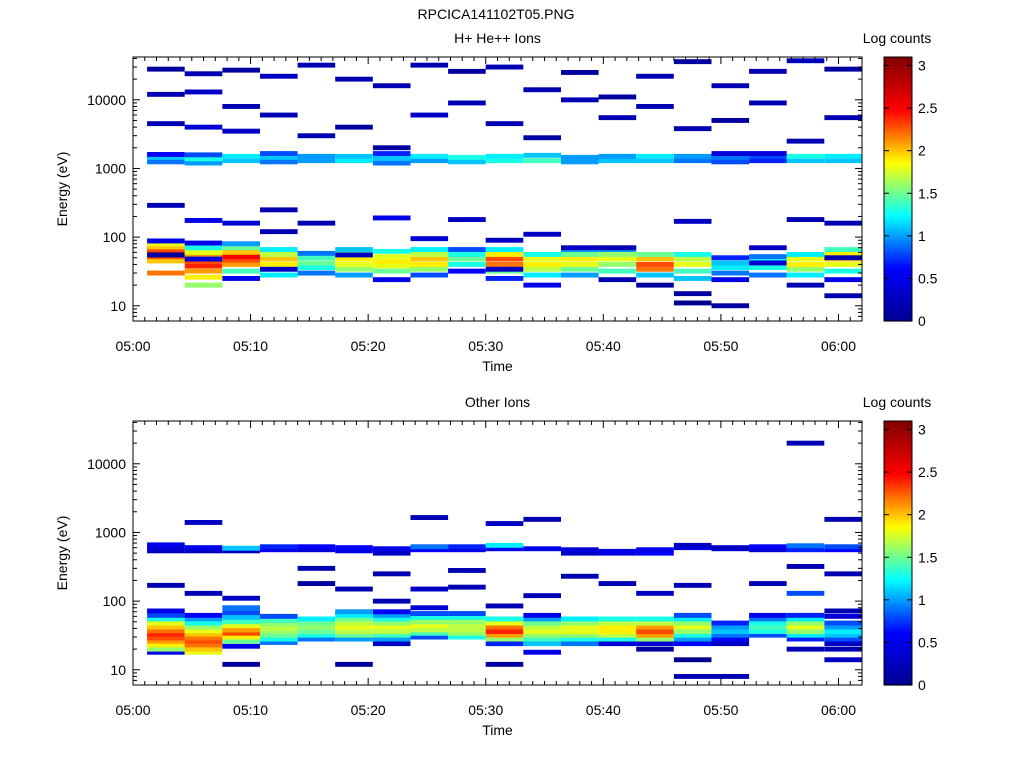 The image size is (1024, 768). Describe the element at coordinates (922, 236) in the screenshot. I see `colorbar-tick-label: 1` at that location.